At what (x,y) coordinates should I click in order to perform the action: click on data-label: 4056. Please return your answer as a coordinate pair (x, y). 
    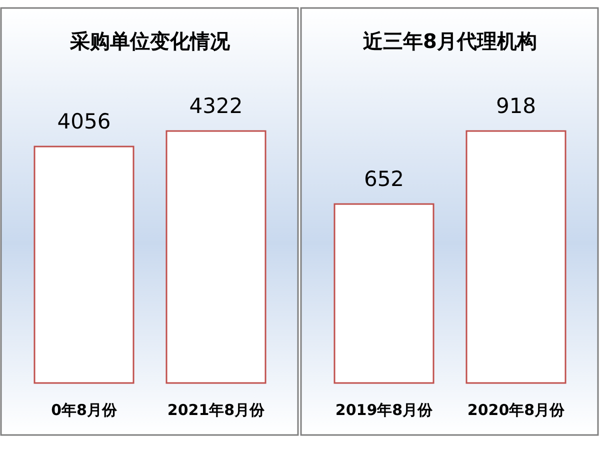
    Looking at the image, I should click on (84, 122).